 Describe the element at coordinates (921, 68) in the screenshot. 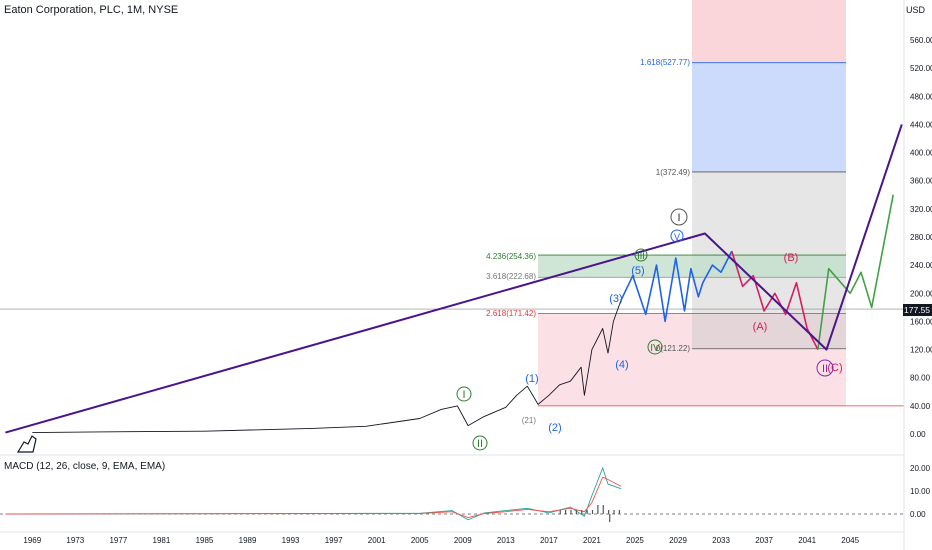

I see `y-tick-label: 520.00` at that location.